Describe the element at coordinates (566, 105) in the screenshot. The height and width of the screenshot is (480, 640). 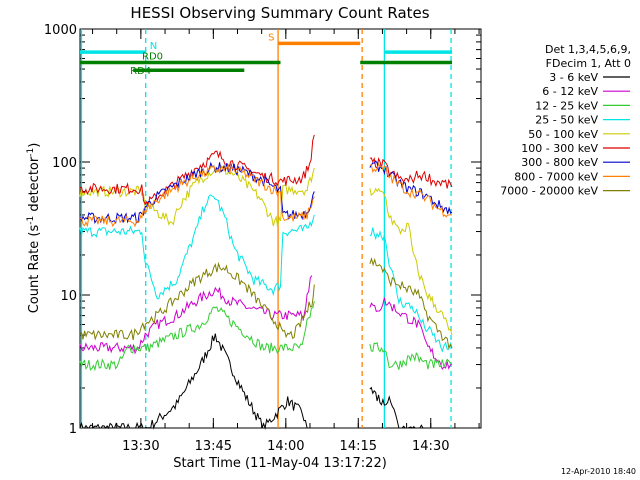
I see `legend-label: 12 - 25 keV` at that location.